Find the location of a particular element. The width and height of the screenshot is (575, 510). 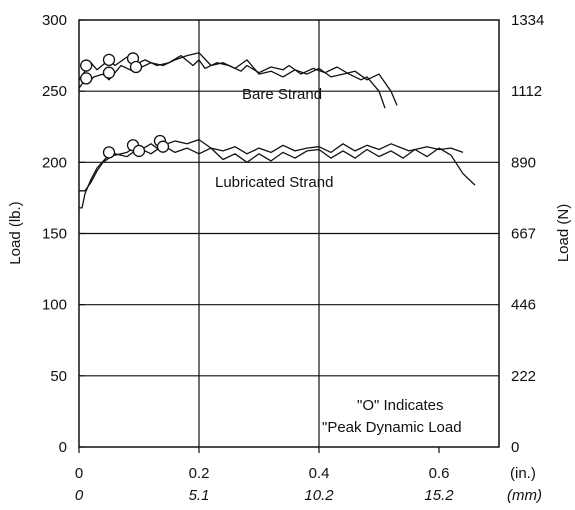

y-tick-right: 1112 is located at coordinates (526, 91).